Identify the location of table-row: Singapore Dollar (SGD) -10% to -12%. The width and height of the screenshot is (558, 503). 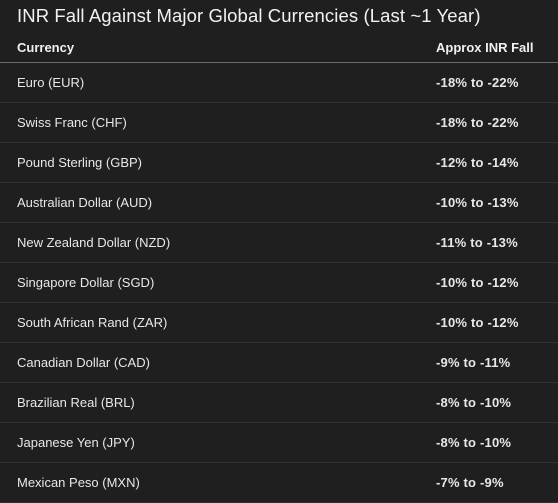
(279, 282).